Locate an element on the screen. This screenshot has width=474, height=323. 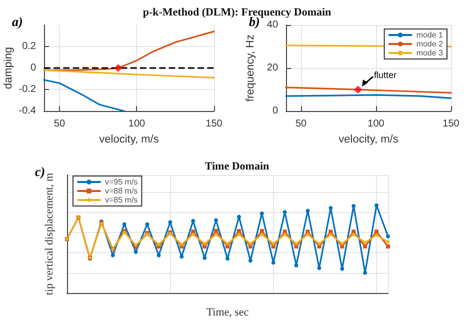
y-tick-label: 20 is located at coordinates (272, 68).